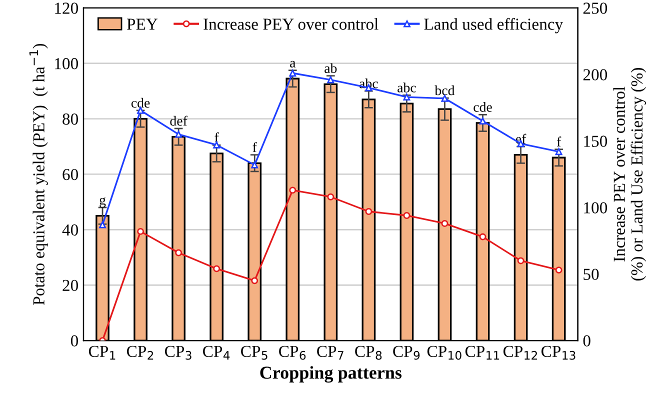  Describe the element at coordinates (216, 353) in the screenshot. I see `x-tick-label: CP$_{4}$` at that location.